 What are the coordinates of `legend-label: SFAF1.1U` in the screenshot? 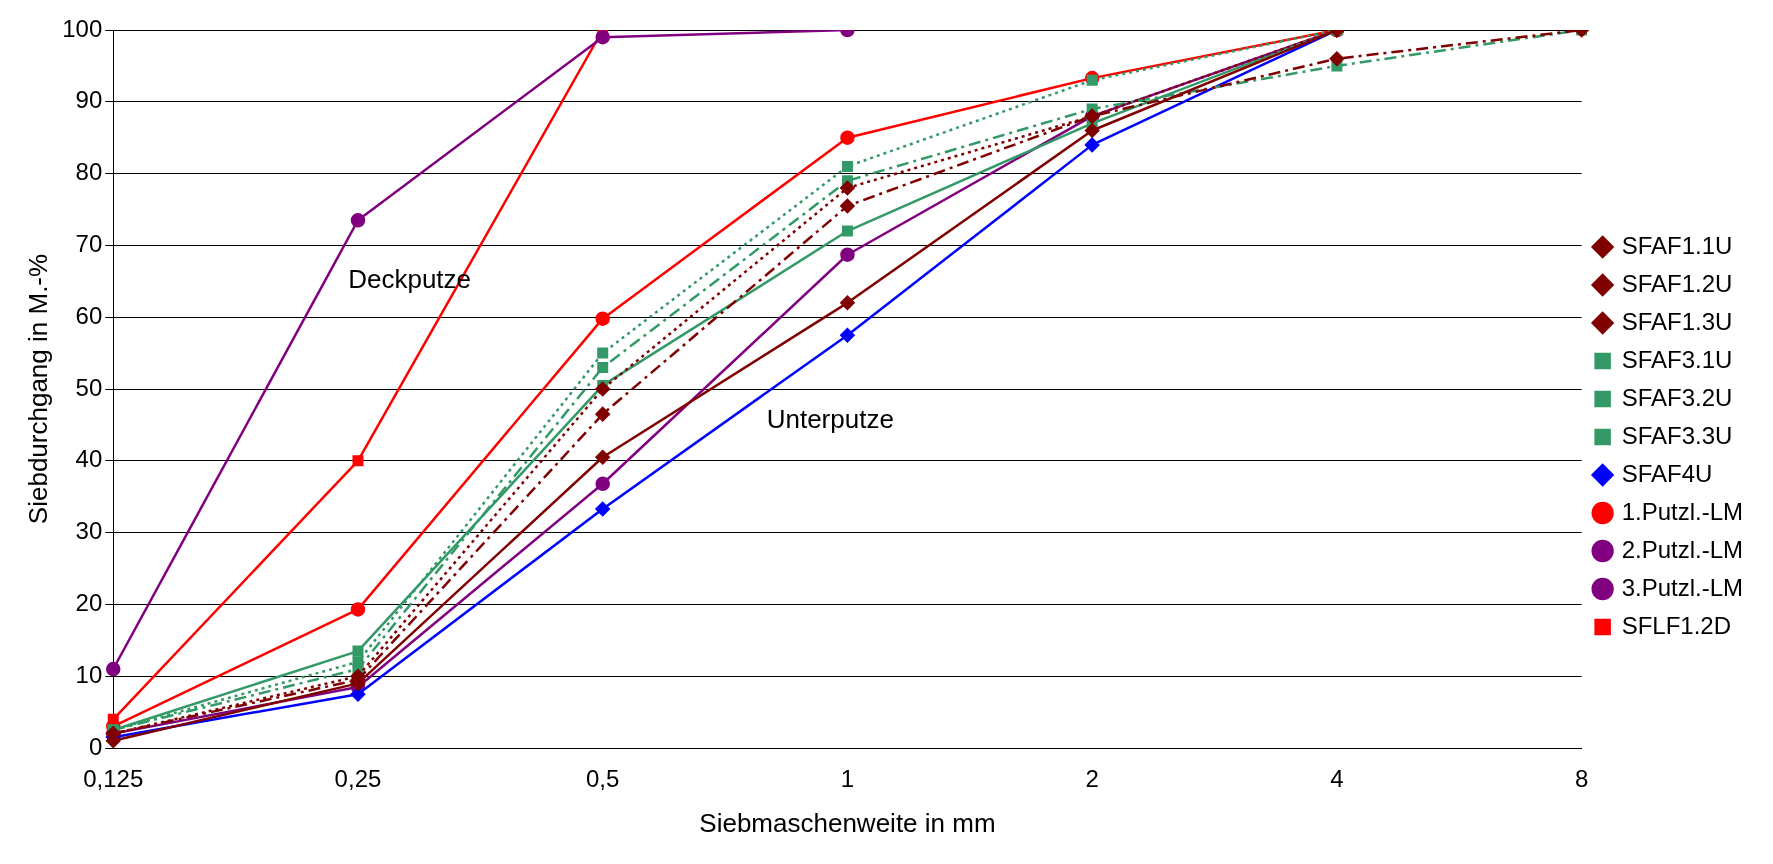 It's located at (1677, 245).